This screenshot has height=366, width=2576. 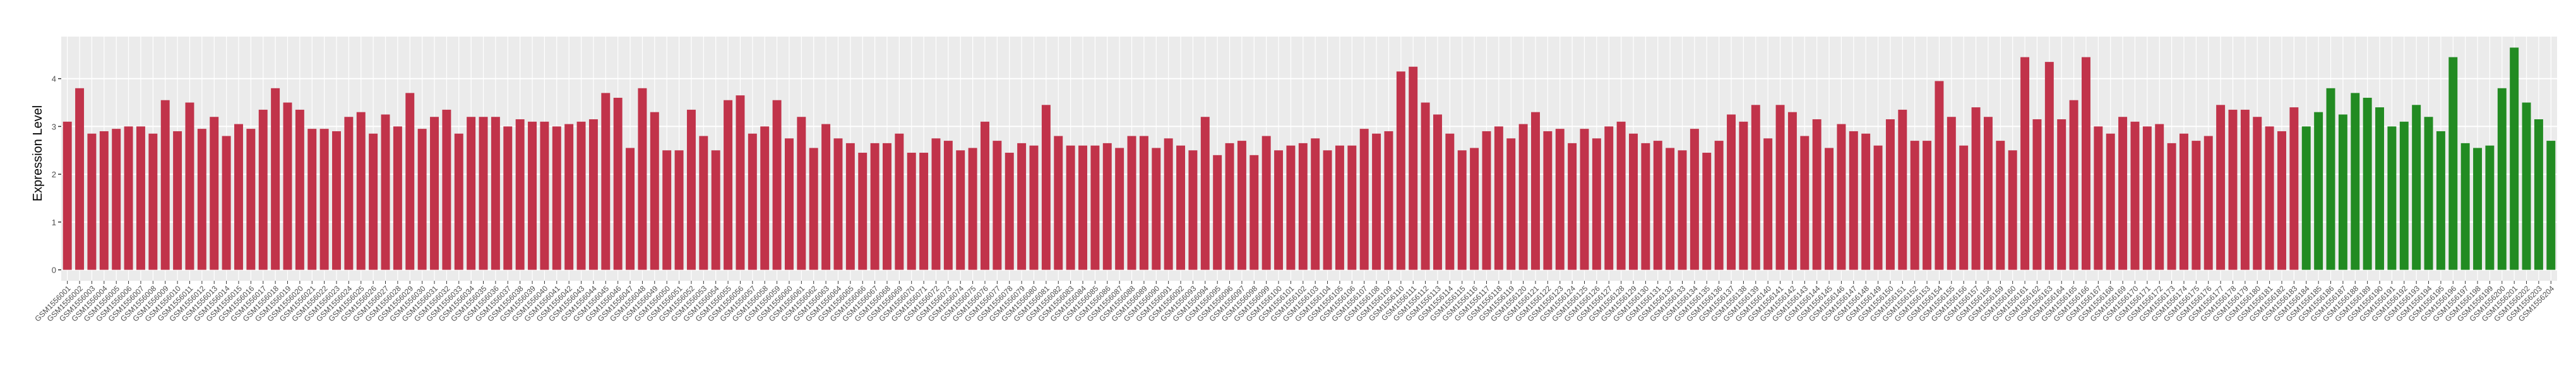 I want to click on y-tick-label: 0, so click(x=54, y=270).